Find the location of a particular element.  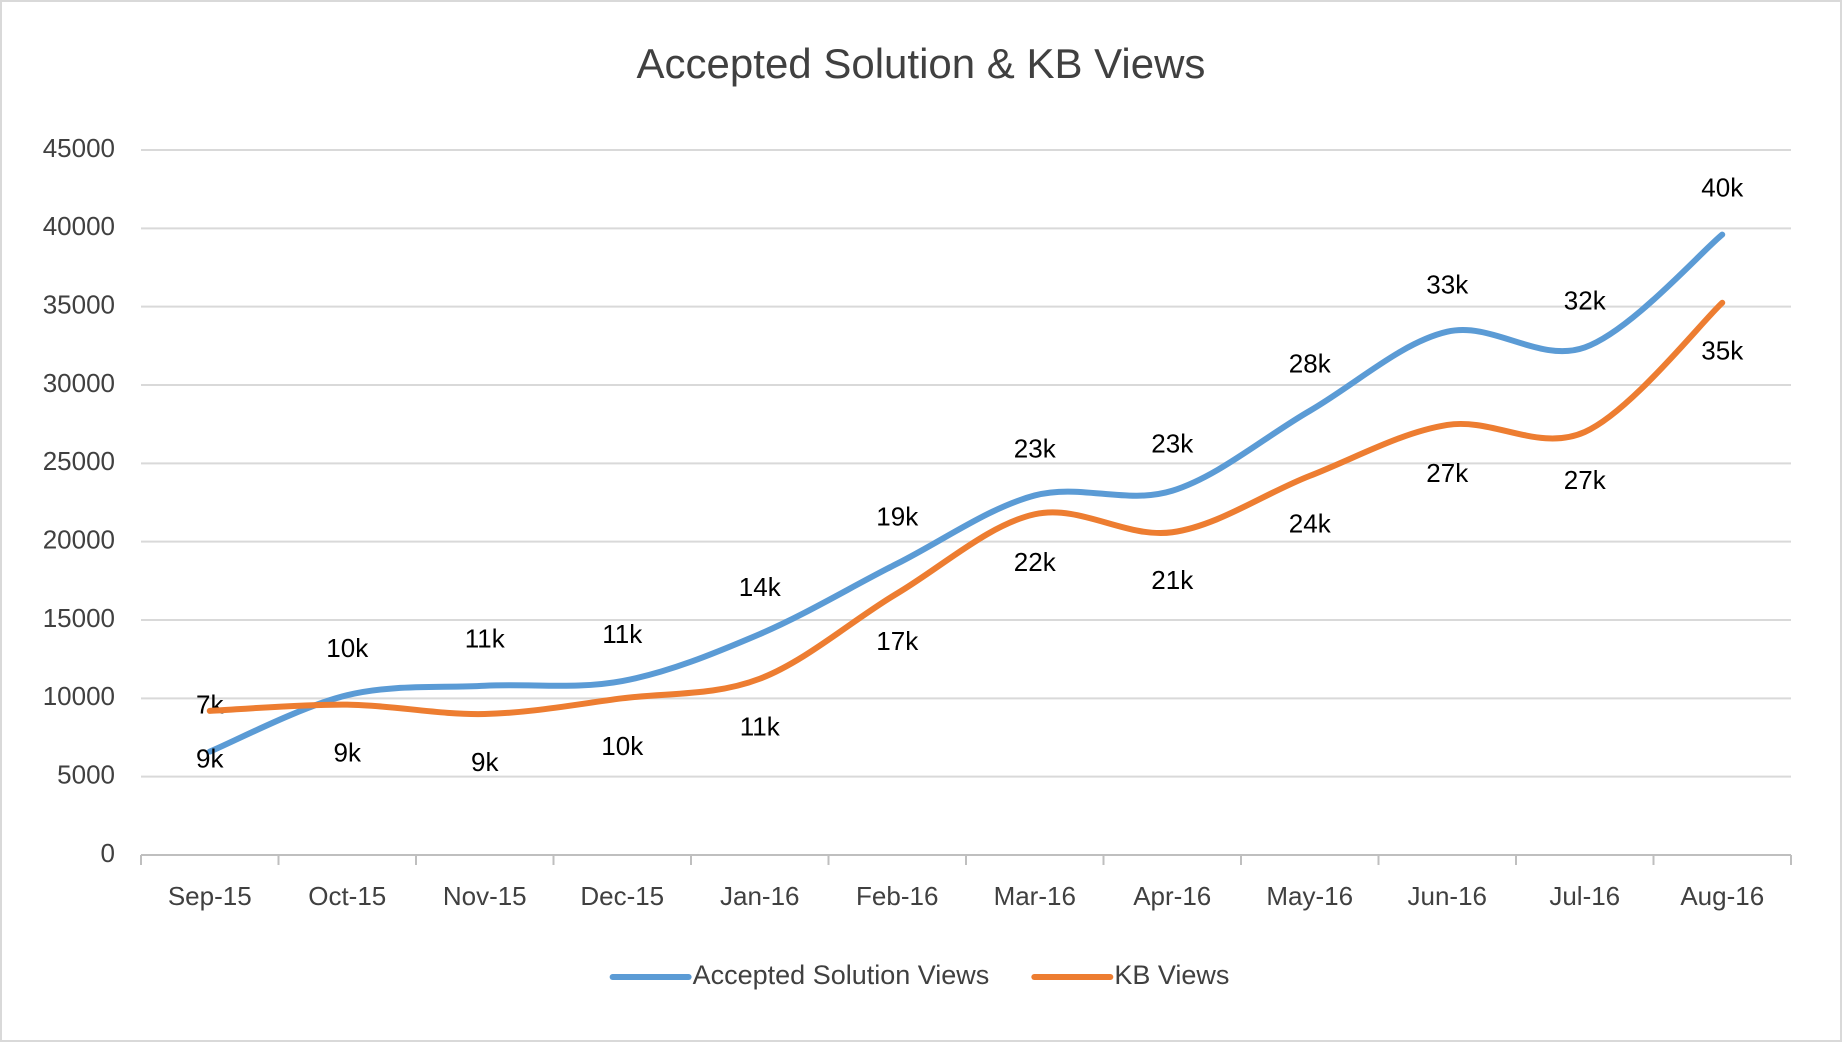

x-tick-label: Oct-15 is located at coordinates (347, 896).